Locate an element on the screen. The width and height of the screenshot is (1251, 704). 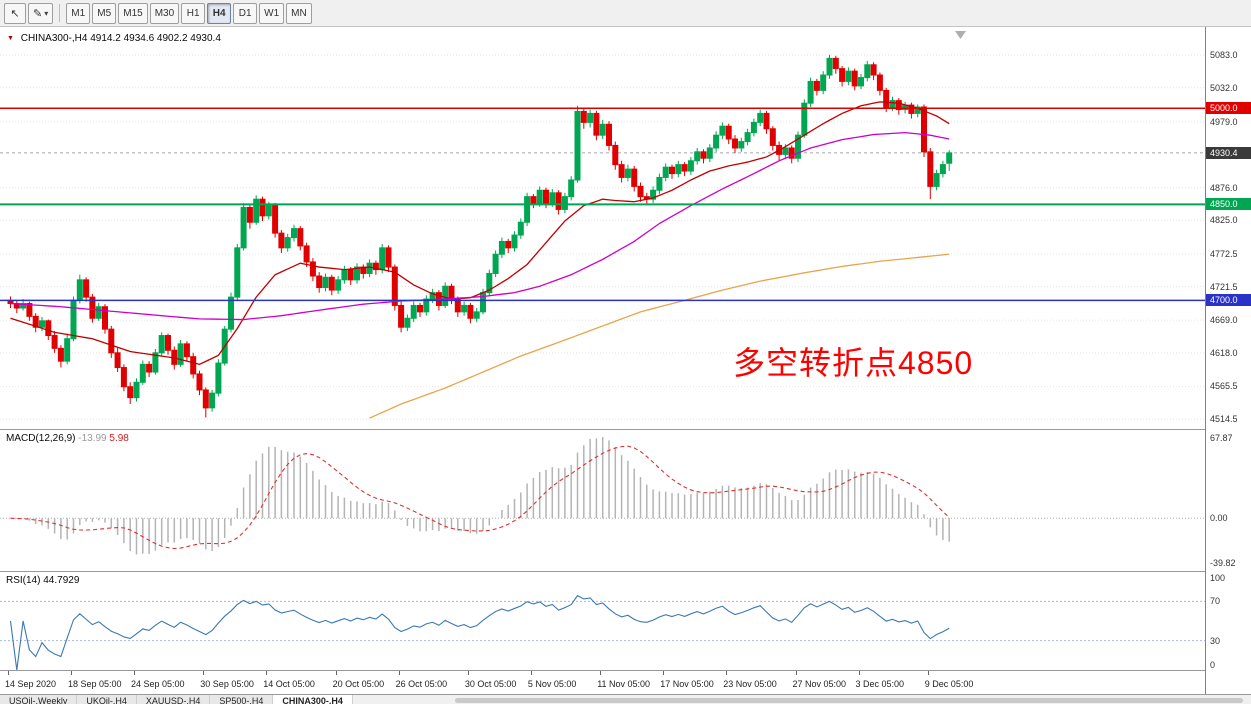
symbol-ohlc: 4914.2 4934.6 4902.2 4930.4 is located at coordinates (155, 38).